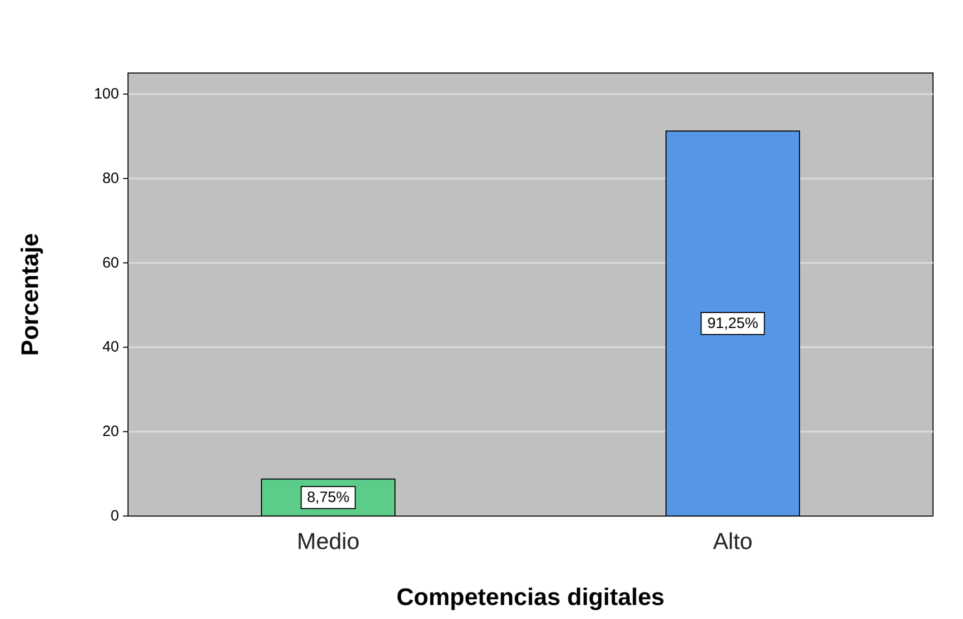 The height and width of the screenshot is (619, 963). What do you see at coordinates (530, 597) in the screenshot?
I see `x-axis-title: Competencias digitales` at bounding box center [530, 597].